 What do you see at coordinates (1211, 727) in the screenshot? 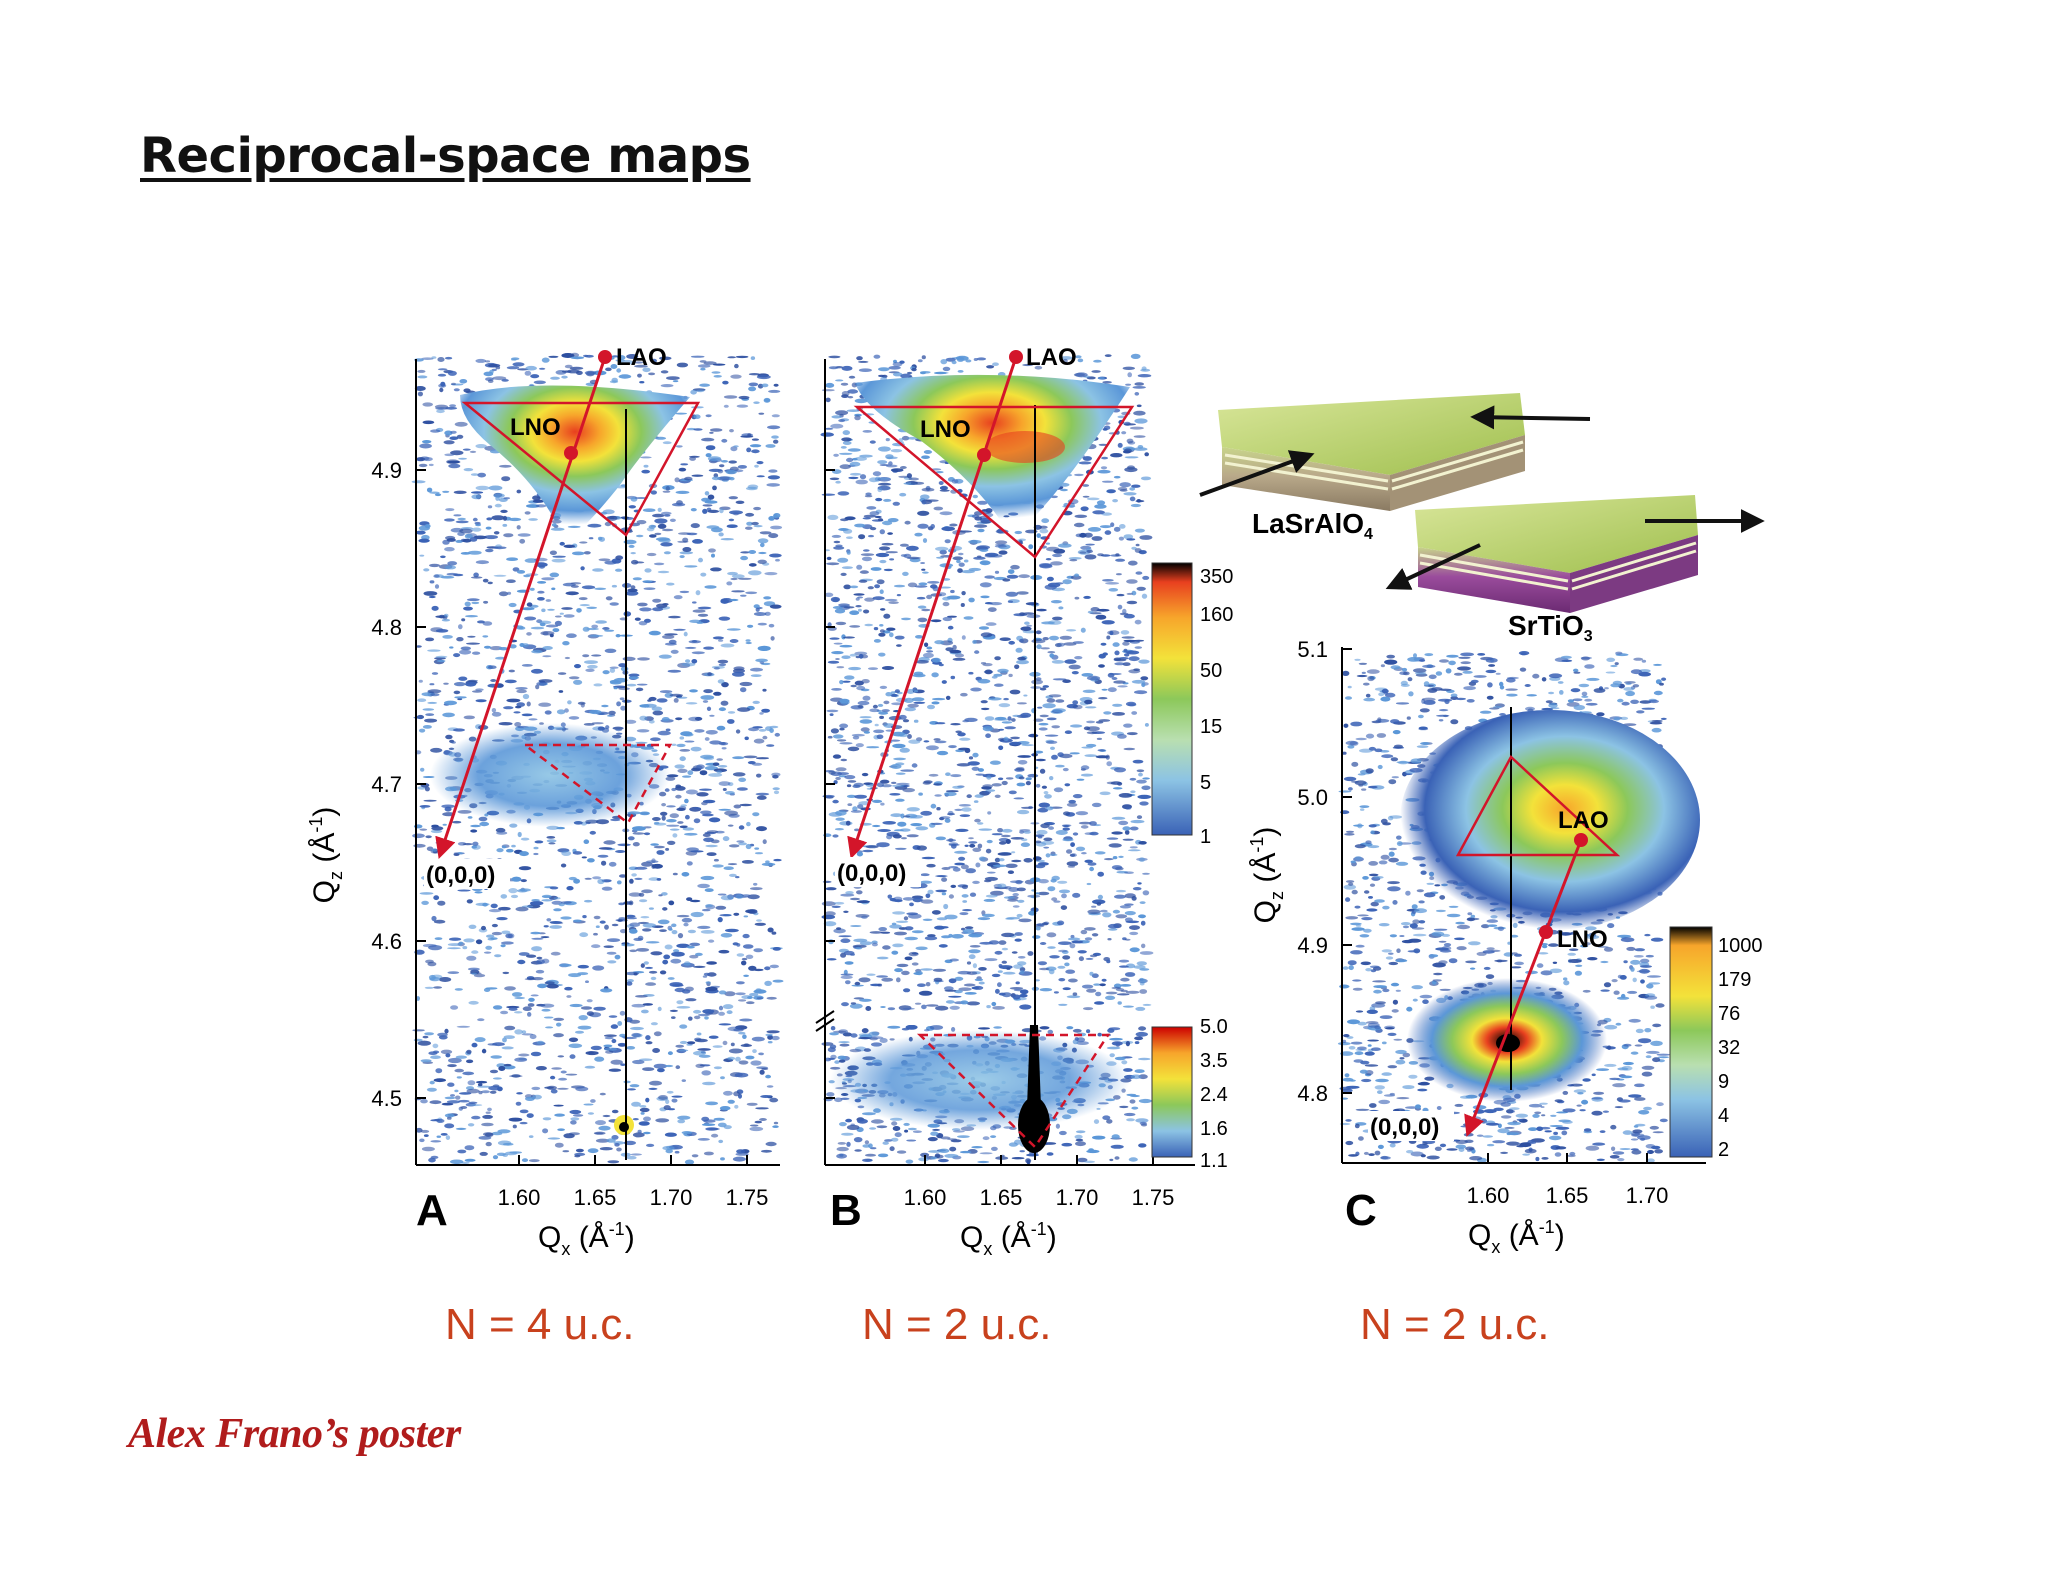
I see `colorbar-label: 15` at bounding box center [1211, 727].